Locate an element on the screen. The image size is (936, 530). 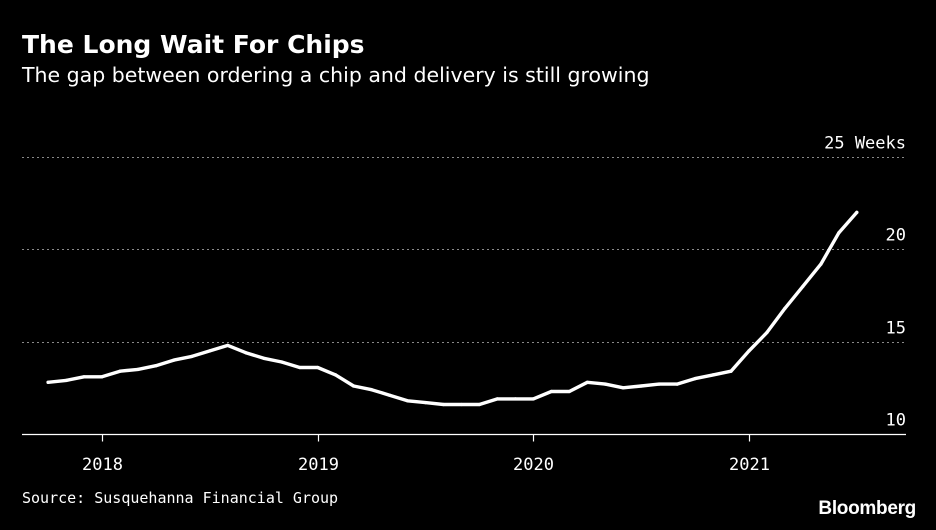
y-tick-label: 20 is located at coordinates (896, 236).